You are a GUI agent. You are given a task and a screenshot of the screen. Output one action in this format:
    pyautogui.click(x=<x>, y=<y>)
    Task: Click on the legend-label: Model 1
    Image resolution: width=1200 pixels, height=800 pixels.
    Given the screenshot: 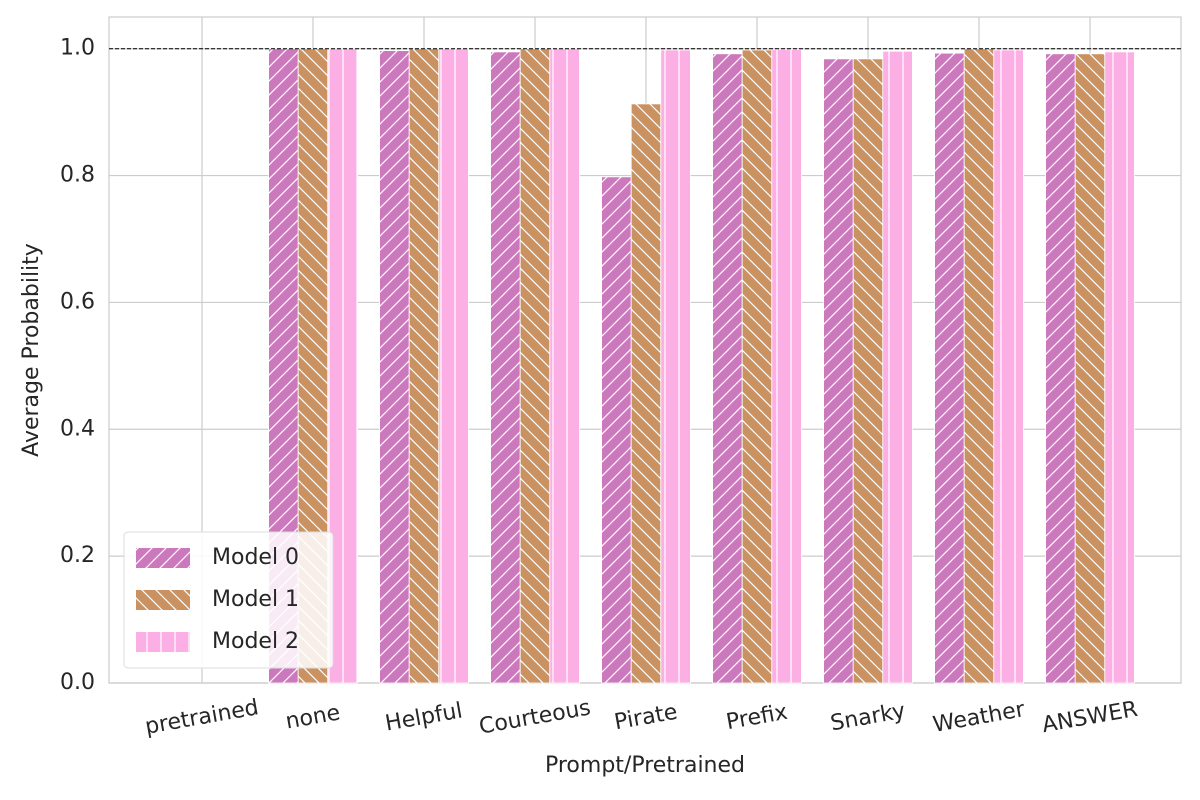 What is the action you would take?
    pyautogui.click(x=255, y=599)
    